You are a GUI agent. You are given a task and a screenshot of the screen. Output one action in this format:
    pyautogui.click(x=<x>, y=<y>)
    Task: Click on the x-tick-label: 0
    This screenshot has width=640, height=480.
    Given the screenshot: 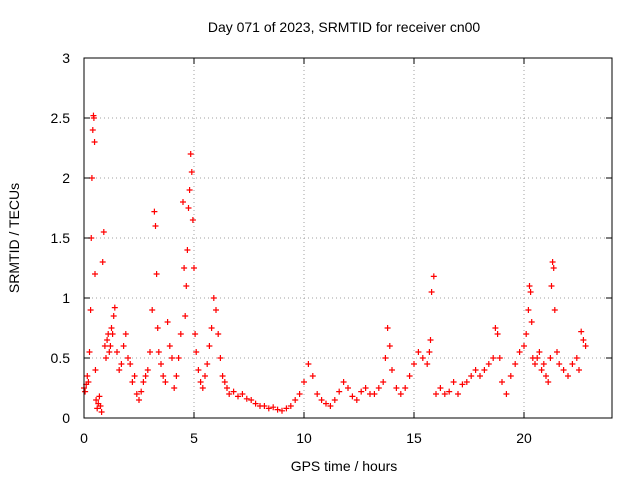 What is the action you would take?
    pyautogui.click(x=84, y=438)
    